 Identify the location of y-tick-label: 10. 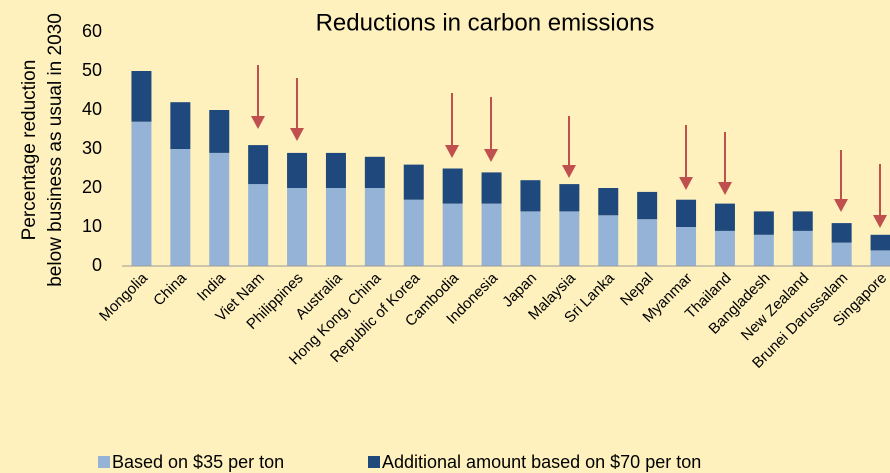
(92, 226).